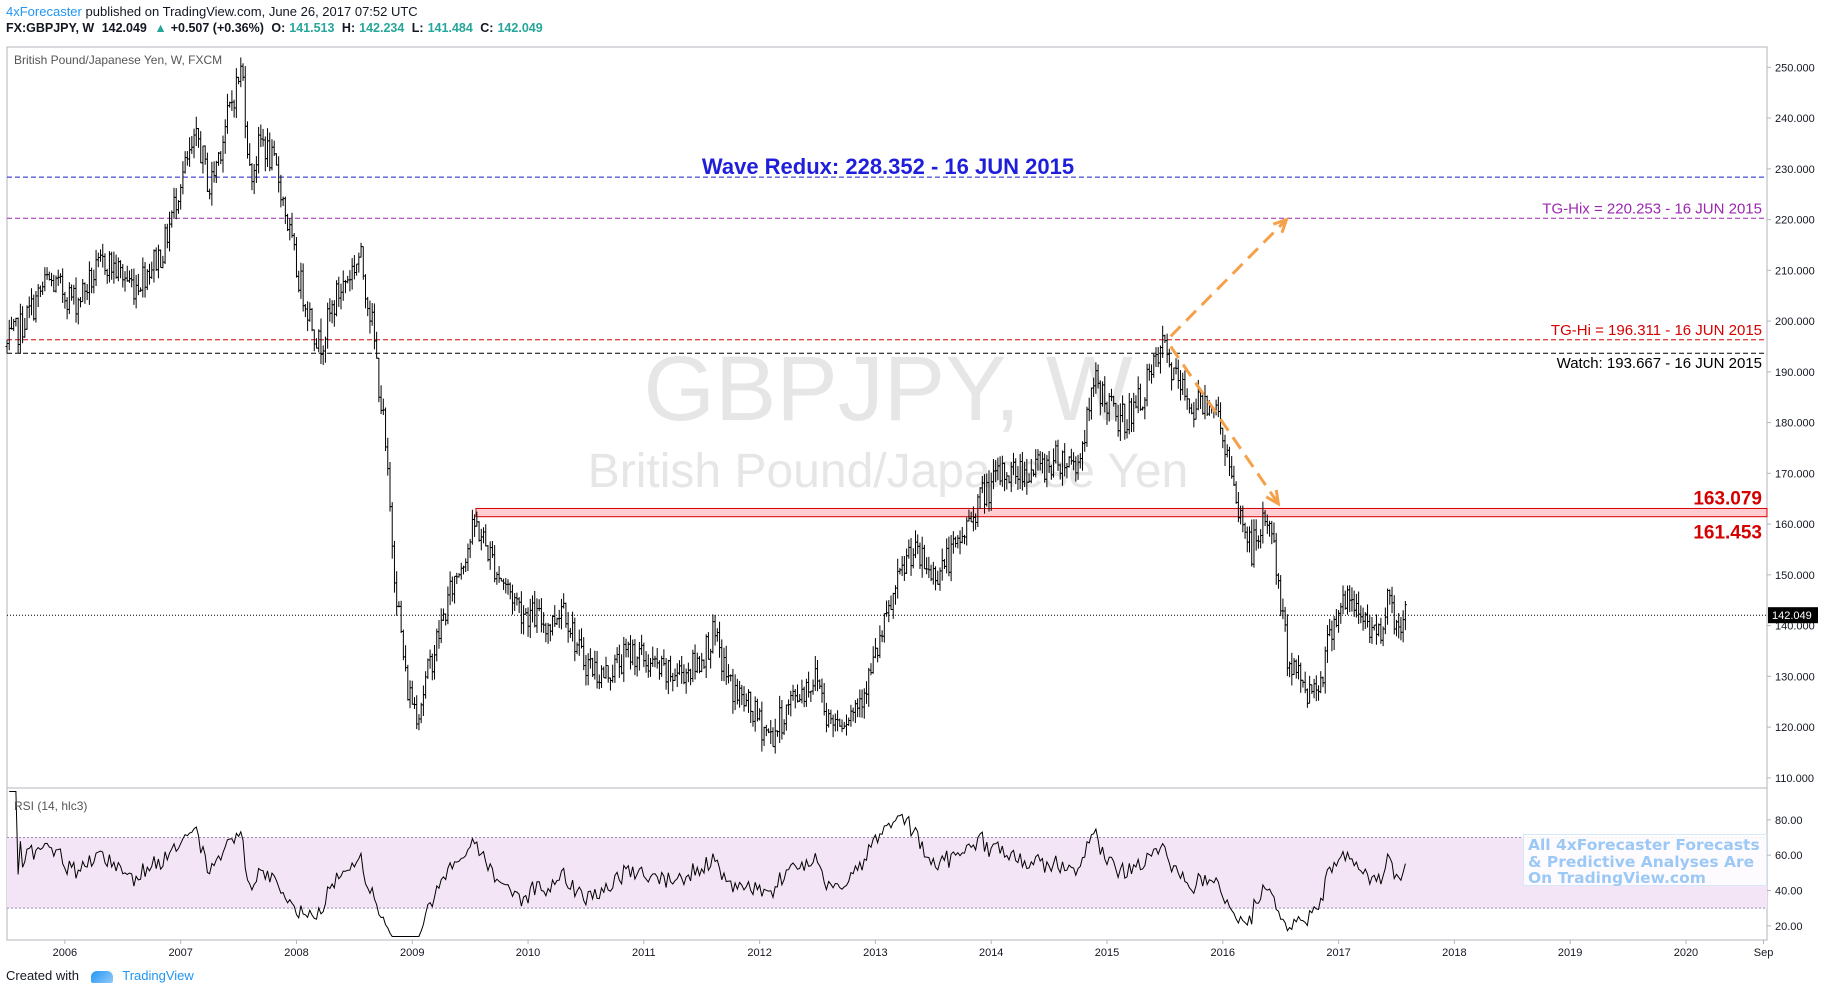 This screenshot has height=992, width=1824. What do you see at coordinates (1107, 953) in the screenshot?
I see `time-tick-label: 2015` at bounding box center [1107, 953].